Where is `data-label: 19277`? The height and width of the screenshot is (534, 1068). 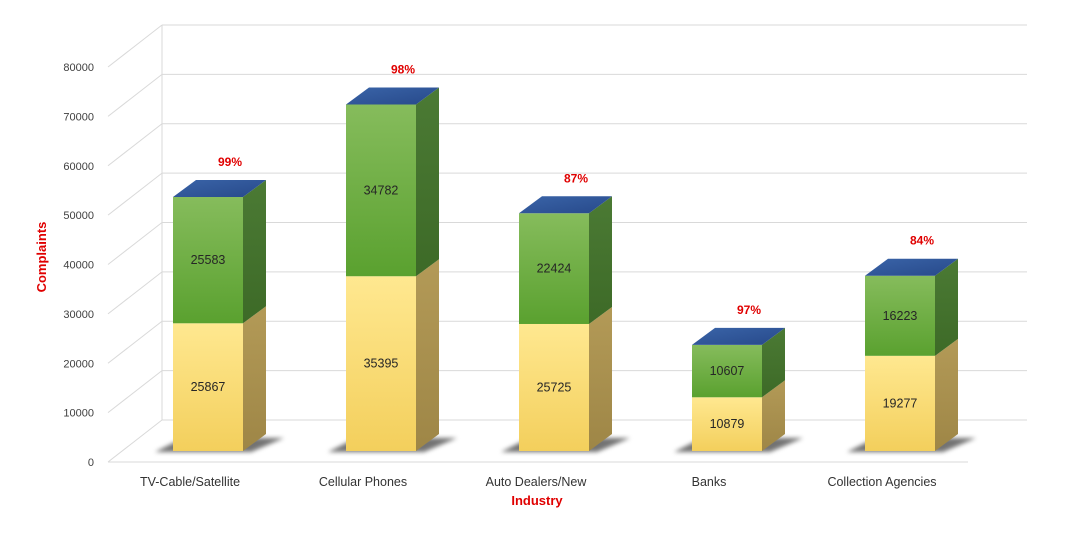
data-label: 19277 is located at coordinates (900, 403).